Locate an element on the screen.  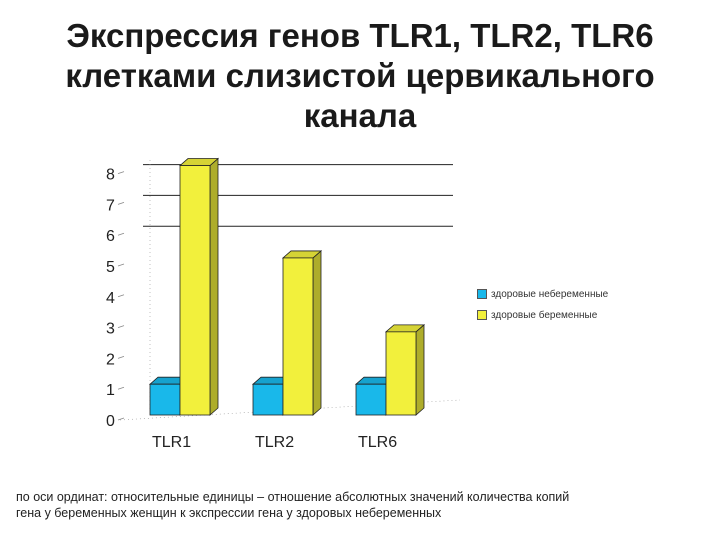
floor-edge is located at coordinates (290, 410).